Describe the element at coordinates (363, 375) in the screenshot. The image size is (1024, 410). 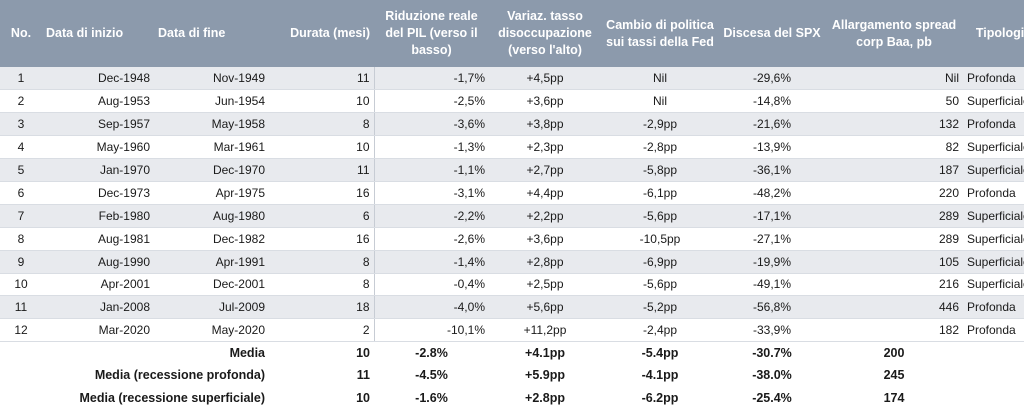
I see `summary-duration: 11` at that location.